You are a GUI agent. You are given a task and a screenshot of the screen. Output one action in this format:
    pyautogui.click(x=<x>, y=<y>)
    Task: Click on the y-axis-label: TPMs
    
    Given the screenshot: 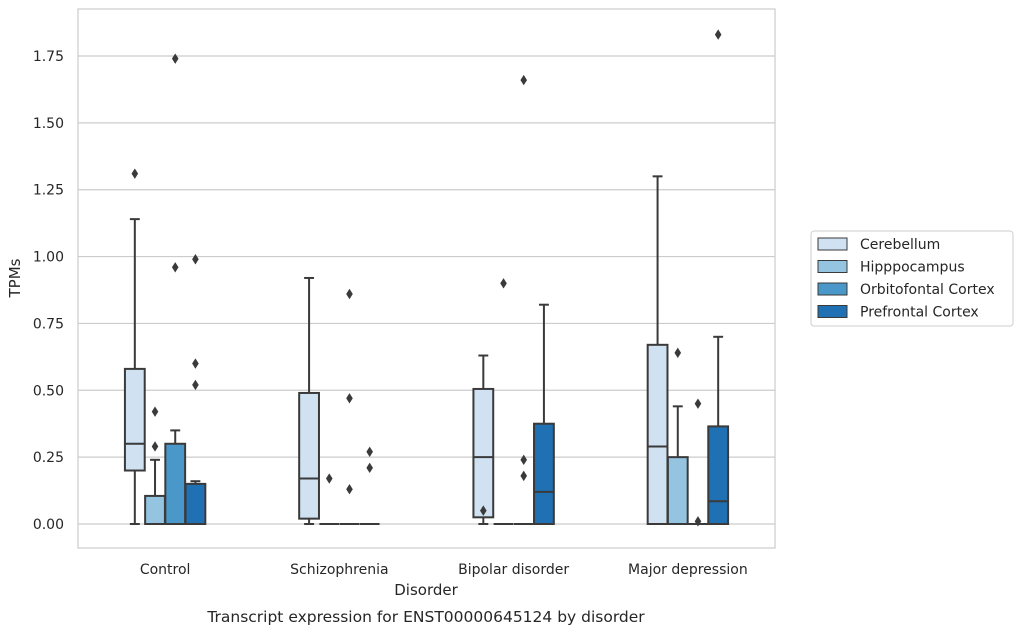 What is the action you would take?
    pyautogui.click(x=15, y=278)
    